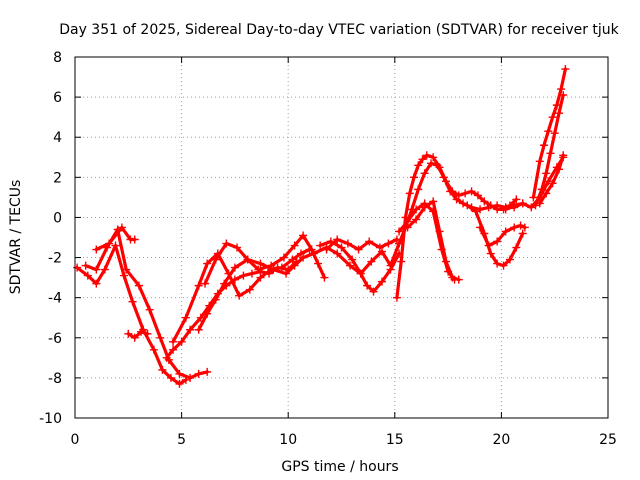 This screenshot has height=480, width=640. I want to click on x-tick-label: 20, so click(501, 440).